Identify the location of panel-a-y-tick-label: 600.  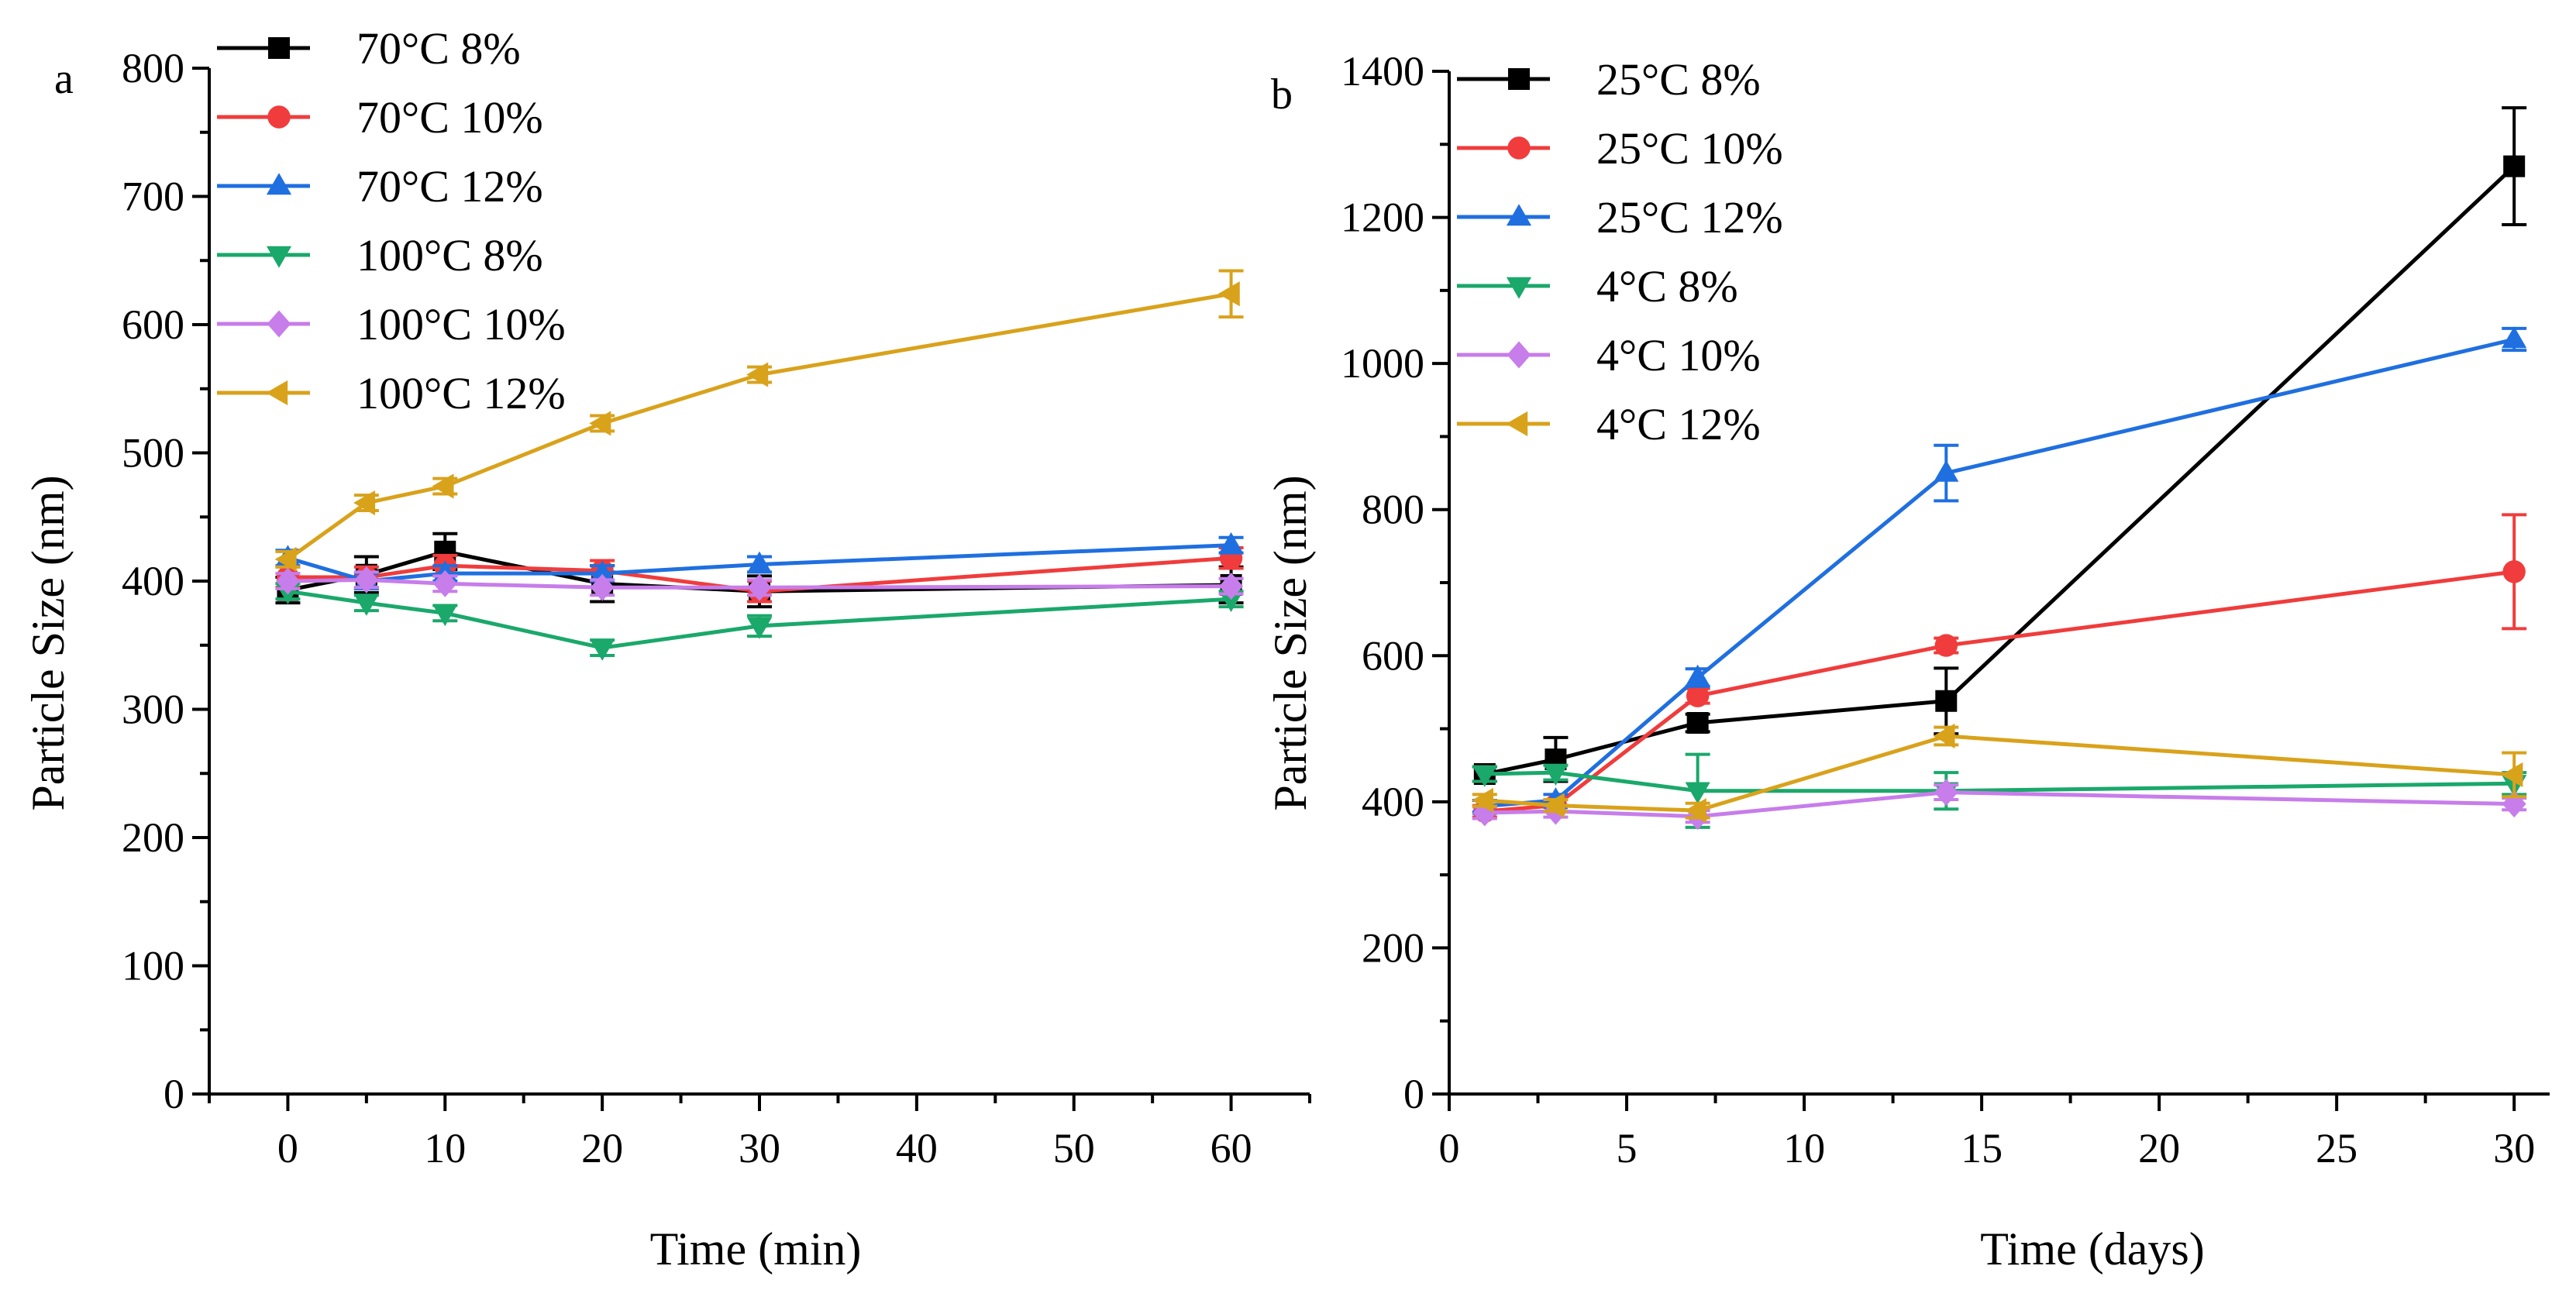
(153, 324).